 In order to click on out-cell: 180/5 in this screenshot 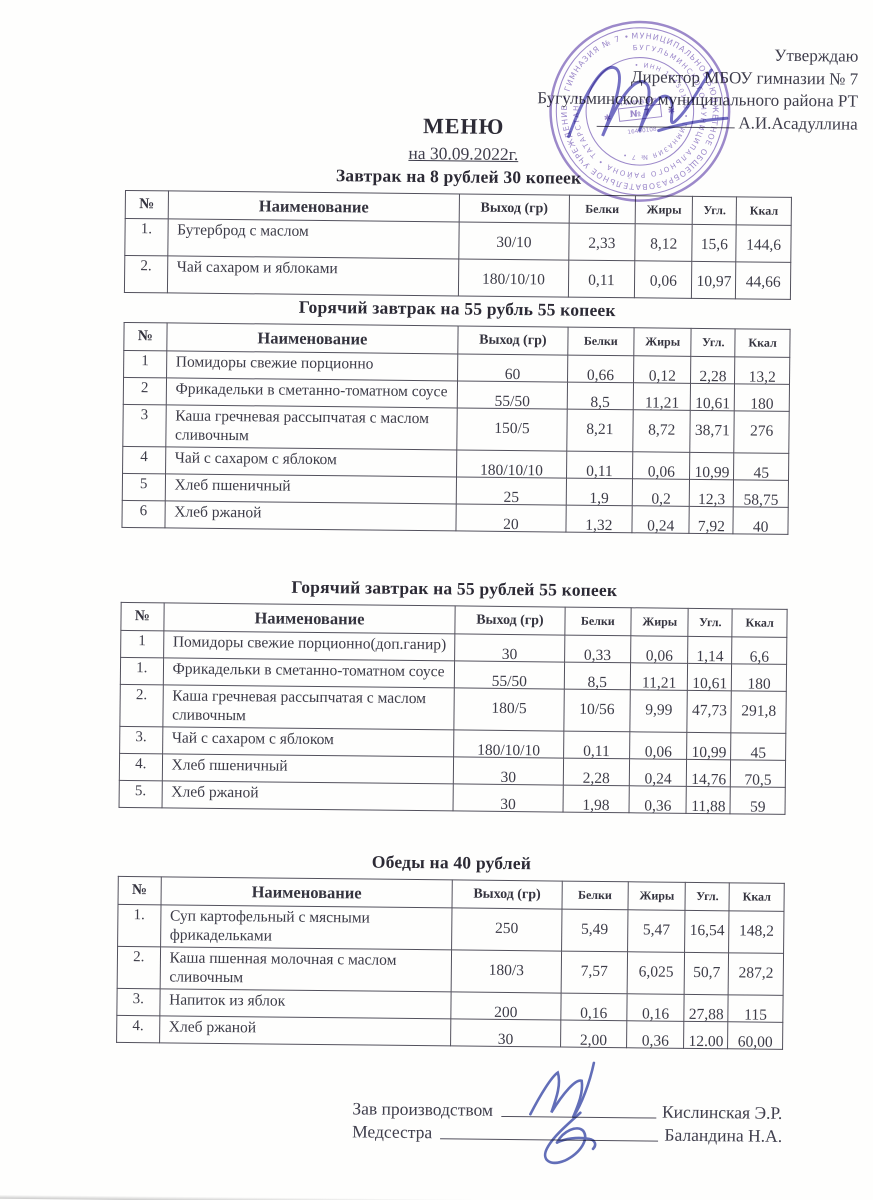, I will do `click(509, 709)`.